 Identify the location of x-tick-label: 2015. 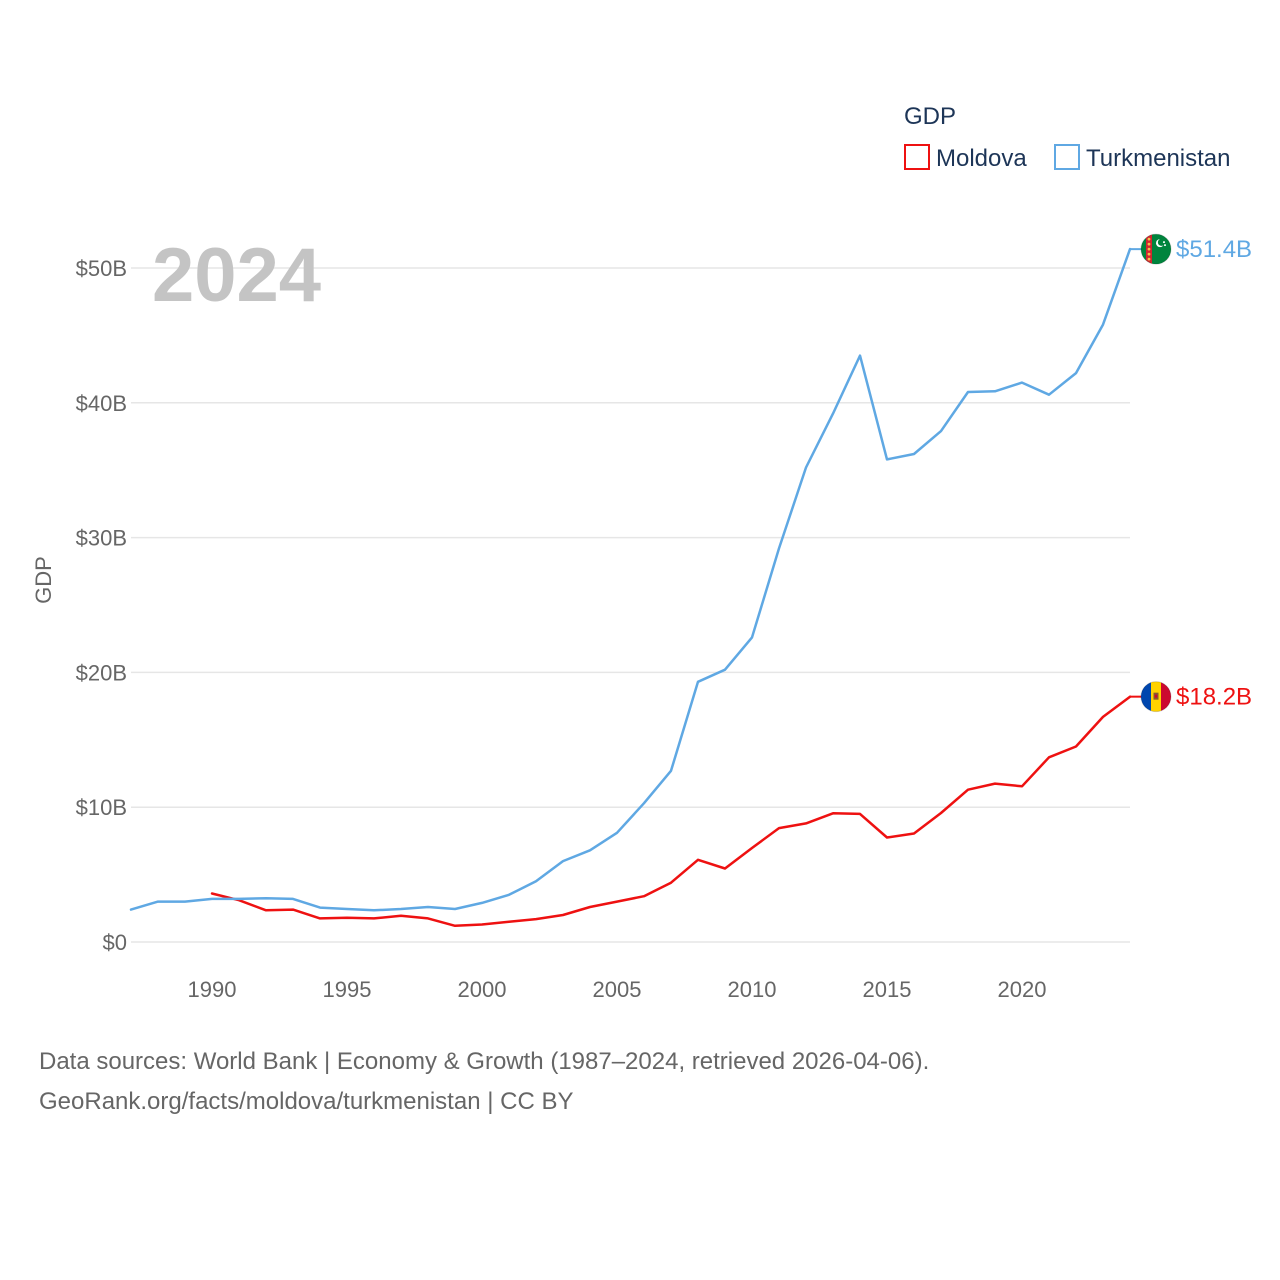
(887, 989).